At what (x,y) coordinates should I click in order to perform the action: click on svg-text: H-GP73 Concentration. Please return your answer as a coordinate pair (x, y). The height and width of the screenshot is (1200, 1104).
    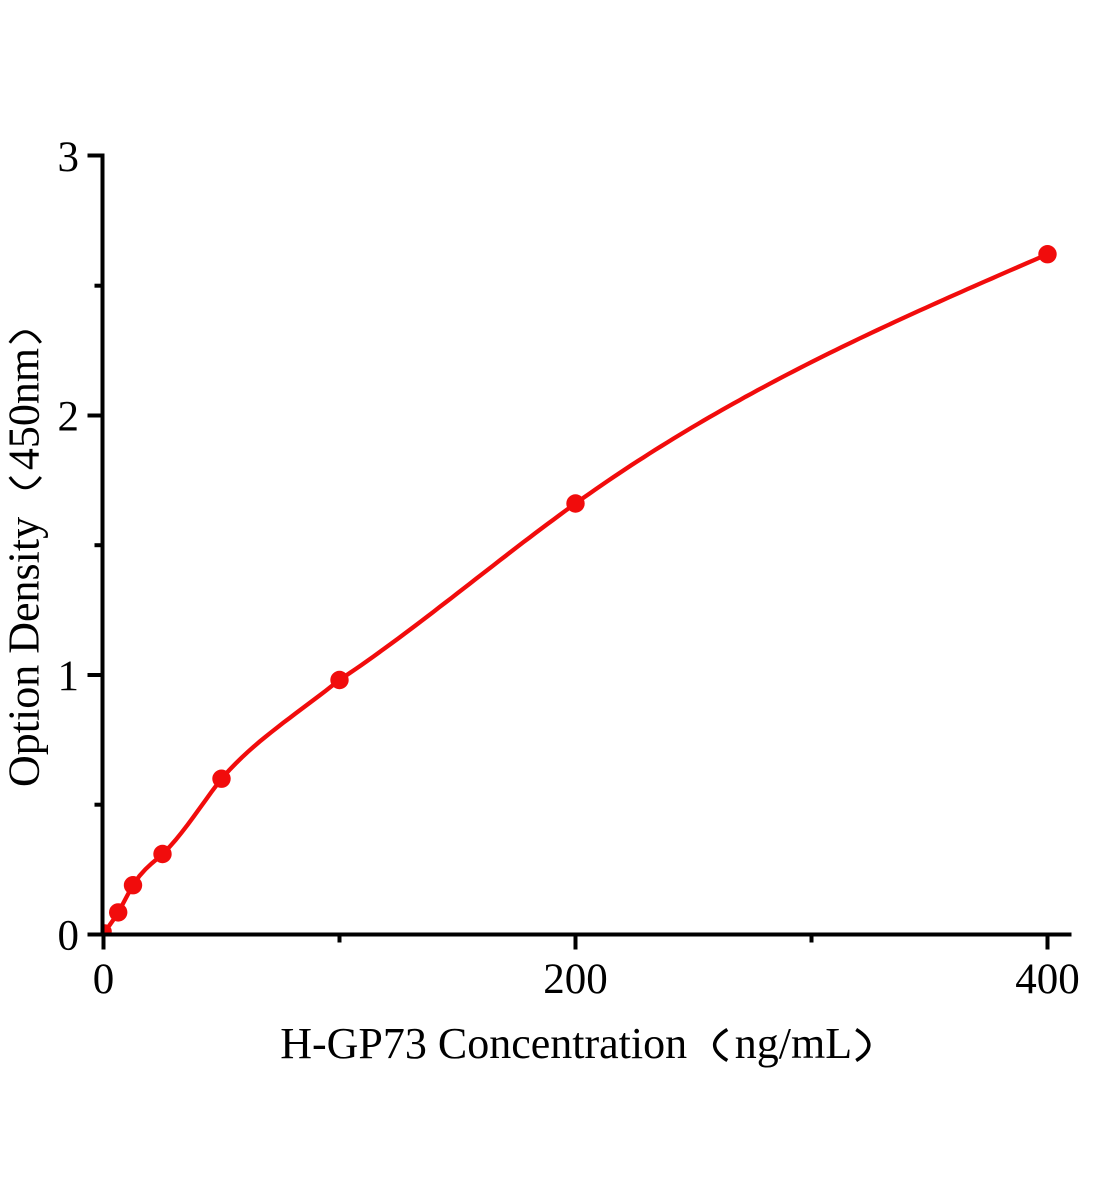
    Looking at the image, I should click on (483, 1043).